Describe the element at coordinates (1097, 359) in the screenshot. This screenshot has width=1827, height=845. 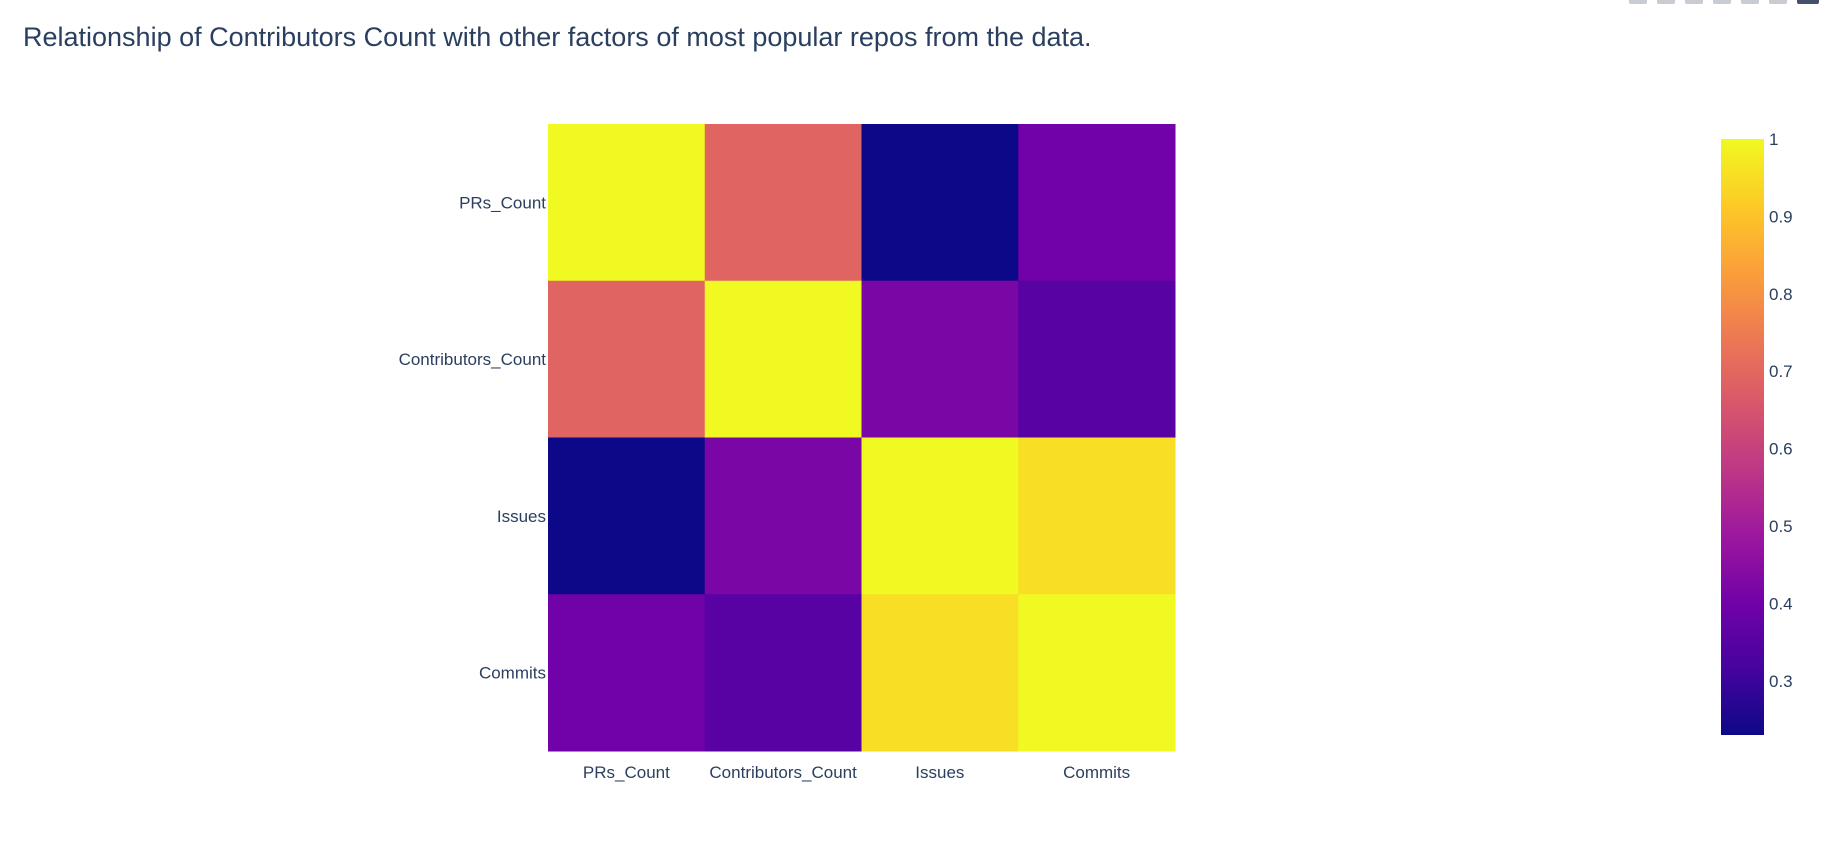
I see `heatmap-cell-Contributors_Count-Commits` at that location.